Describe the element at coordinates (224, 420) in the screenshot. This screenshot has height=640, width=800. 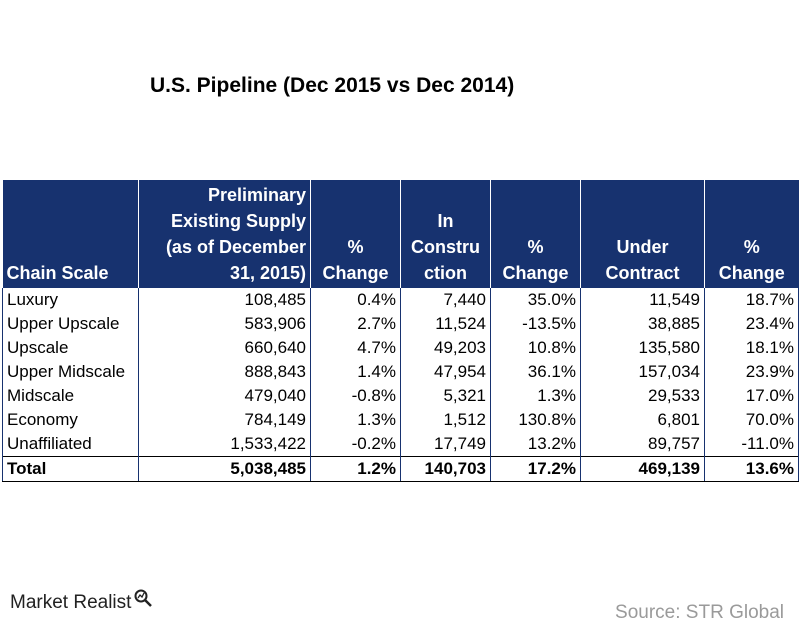
I see `table-cell: 784,149` at that location.